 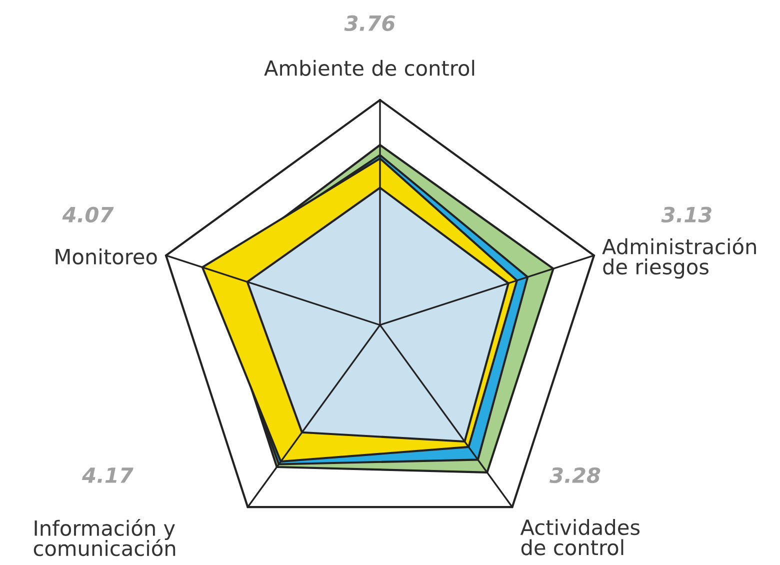 I want to click on spoke-label: Actividades de control, so click(x=580, y=537).